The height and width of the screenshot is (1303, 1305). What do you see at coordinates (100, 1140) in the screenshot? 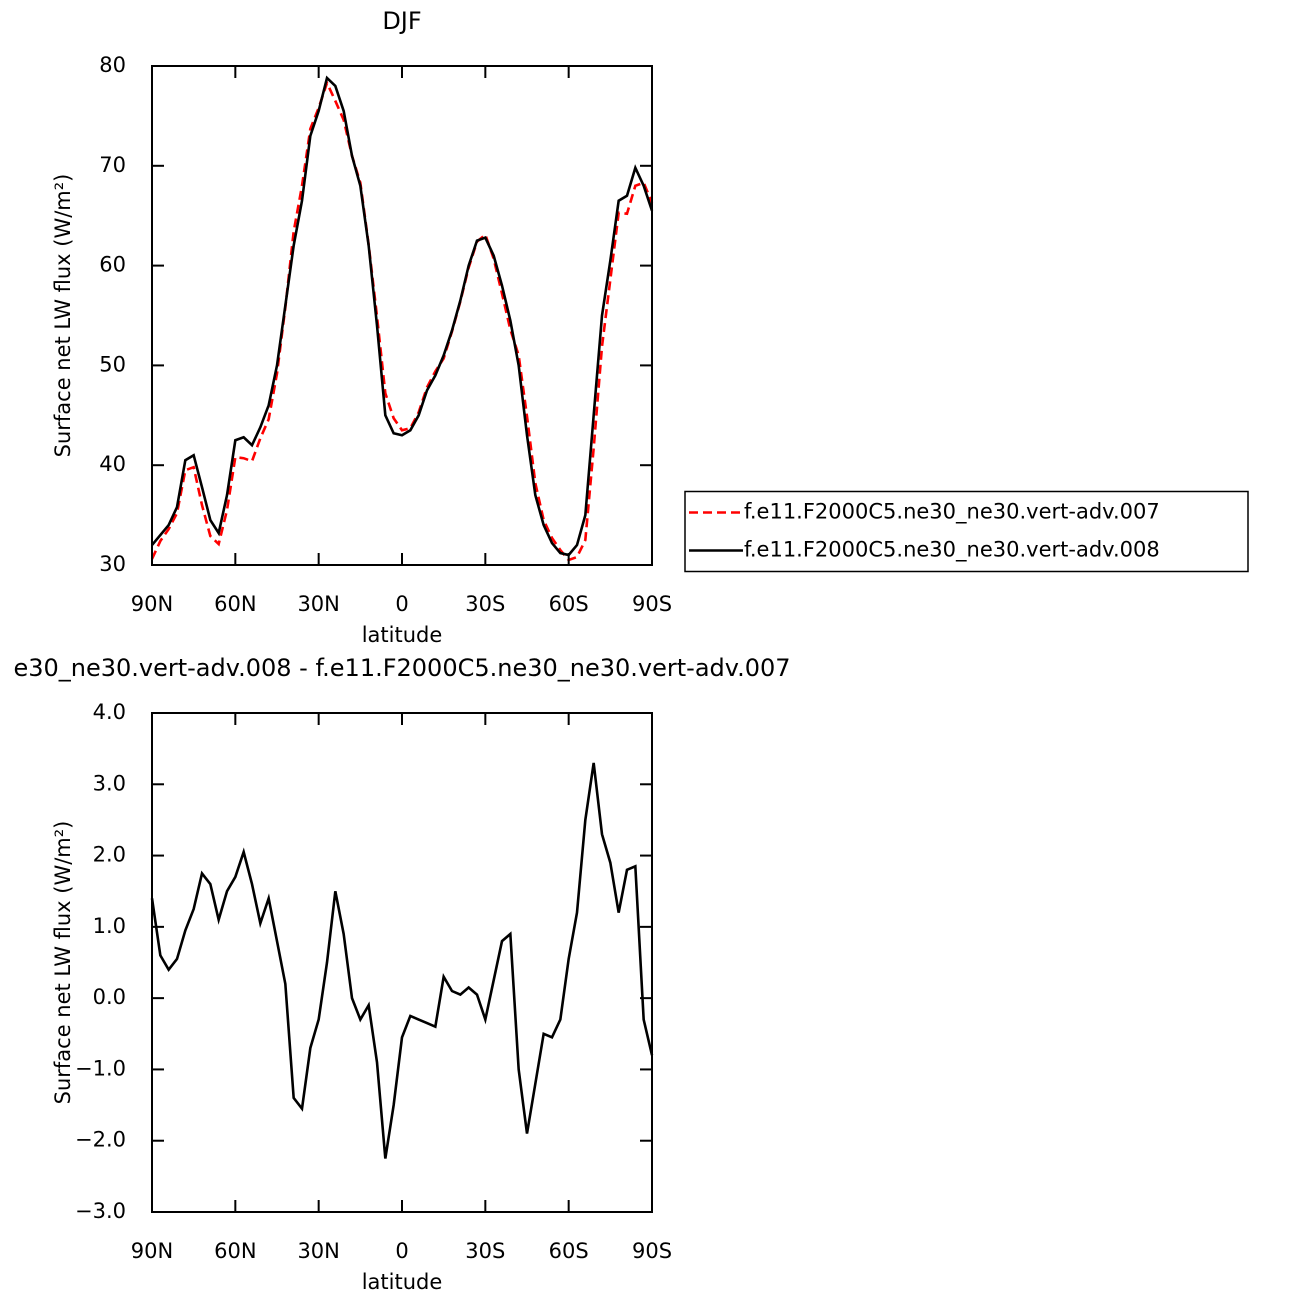
I see `y-tick-label: −2.0` at bounding box center [100, 1140].